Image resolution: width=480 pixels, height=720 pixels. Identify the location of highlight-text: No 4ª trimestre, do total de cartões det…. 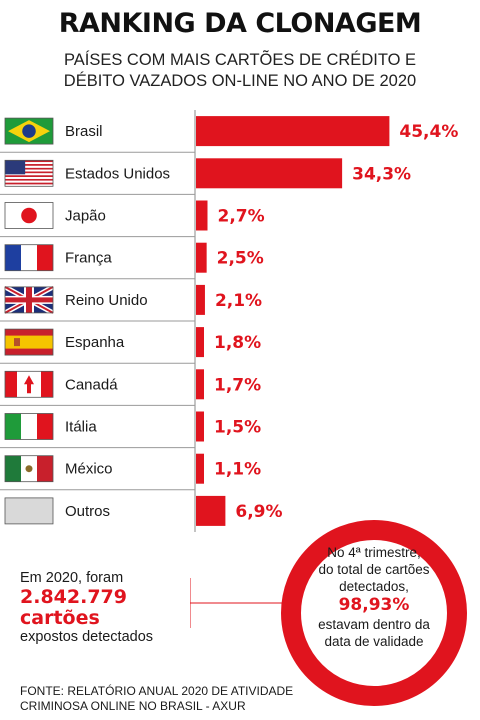
(374, 597).